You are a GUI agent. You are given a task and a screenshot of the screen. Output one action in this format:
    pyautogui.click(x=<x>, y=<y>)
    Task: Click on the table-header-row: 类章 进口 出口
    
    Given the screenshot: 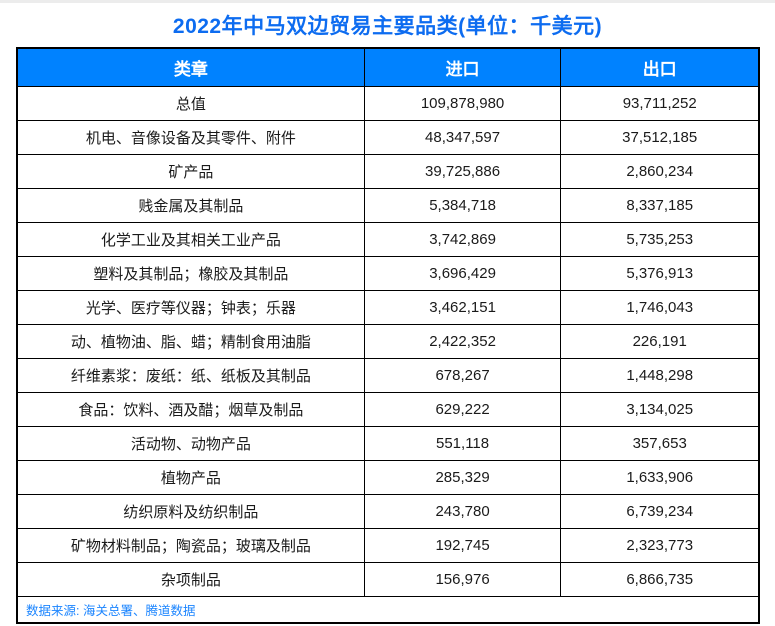 What is the action you would take?
    pyautogui.click(x=388, y=67)
    